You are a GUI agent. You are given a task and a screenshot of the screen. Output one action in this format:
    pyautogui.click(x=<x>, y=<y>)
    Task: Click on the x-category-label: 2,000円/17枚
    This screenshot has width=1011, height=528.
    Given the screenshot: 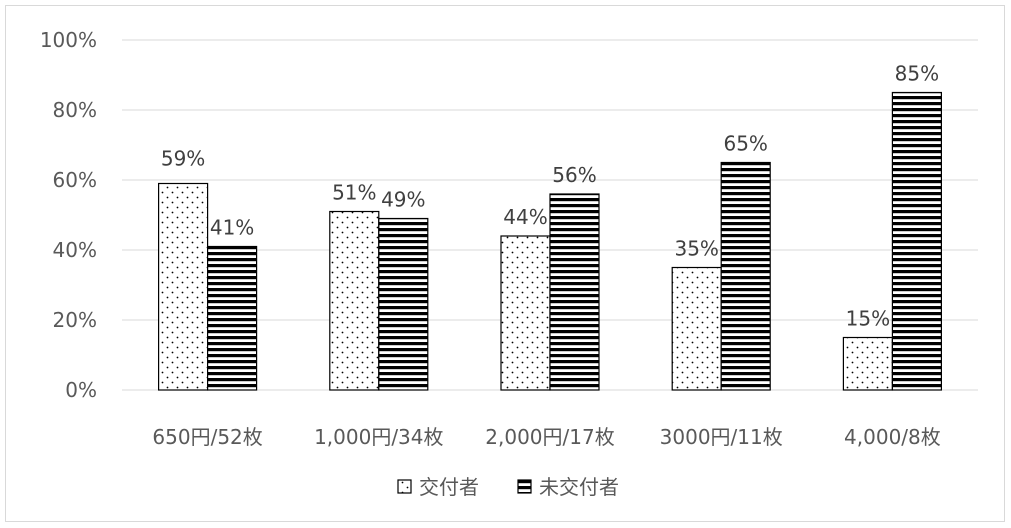 What is the action you would take?
    pyautogui.click(x=549, y=437)
    